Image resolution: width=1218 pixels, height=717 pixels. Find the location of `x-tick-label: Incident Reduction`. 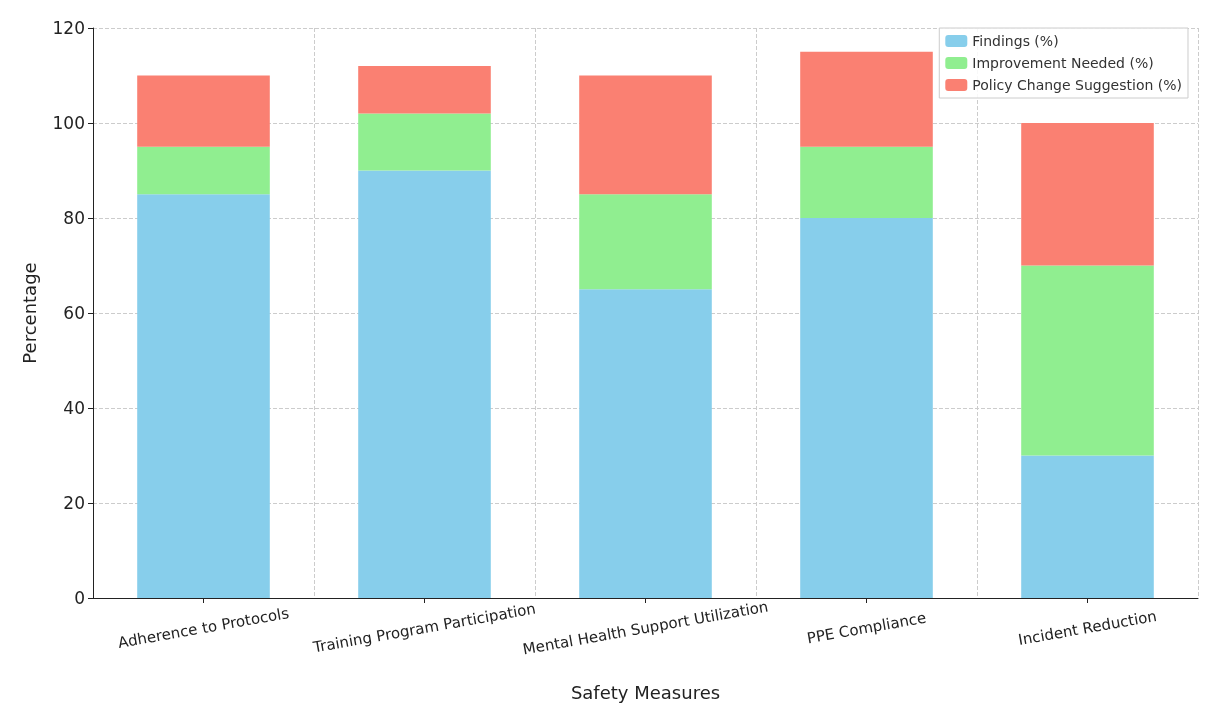

x-tick-label: Incident Reduction is located at coordinates (1087, 628).